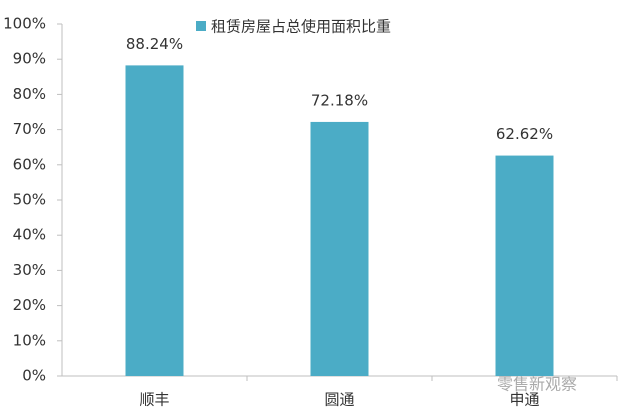  What do you see at coordinates (537, 384) in the screenshot?
I see `watermark: 零售新观察` at bounding box center [537, 384].